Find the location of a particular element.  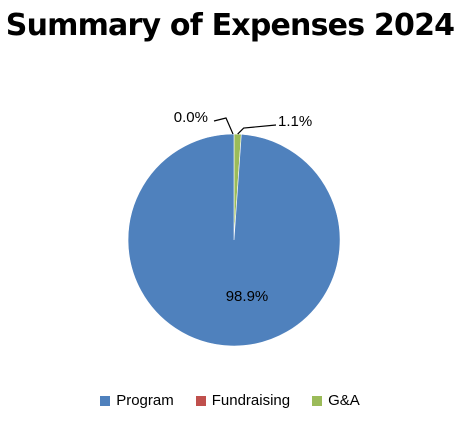

legend-item-ga: G&A is located at coordinates (336, 400).